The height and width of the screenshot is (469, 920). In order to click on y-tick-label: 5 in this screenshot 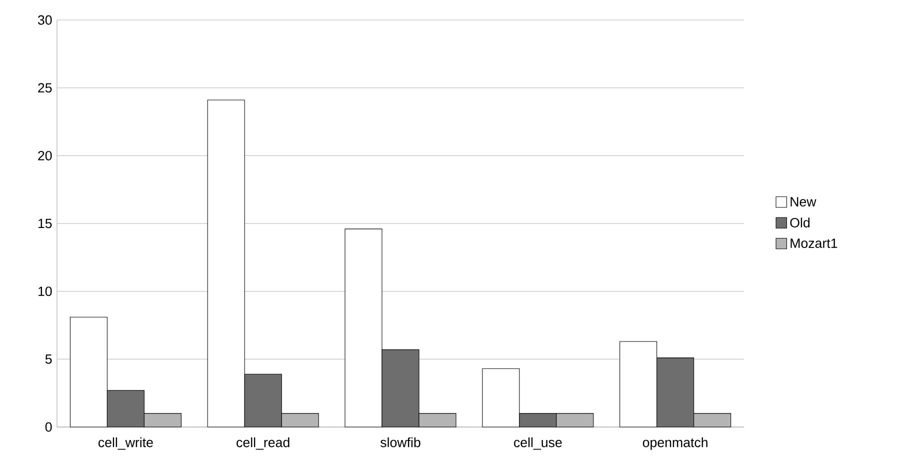, I will do `click(48, 359)`.